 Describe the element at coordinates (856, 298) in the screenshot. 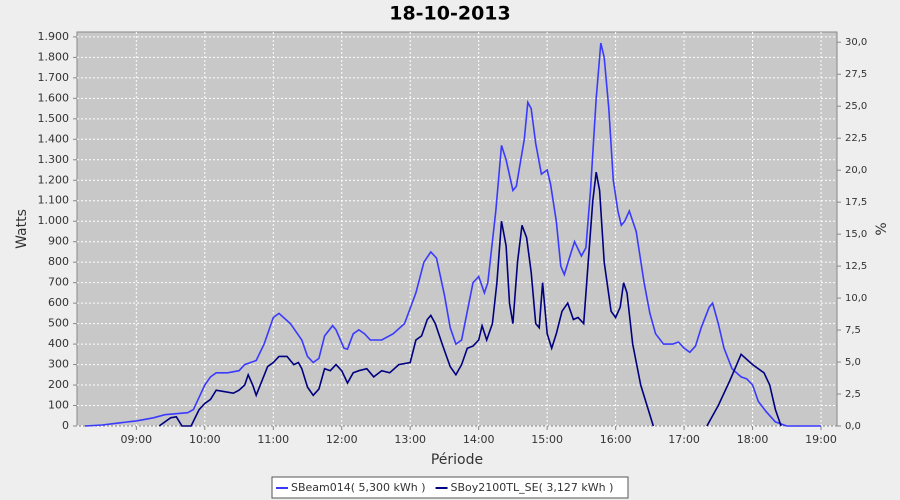

I see `y2-tick-label: 10,0` at that location.